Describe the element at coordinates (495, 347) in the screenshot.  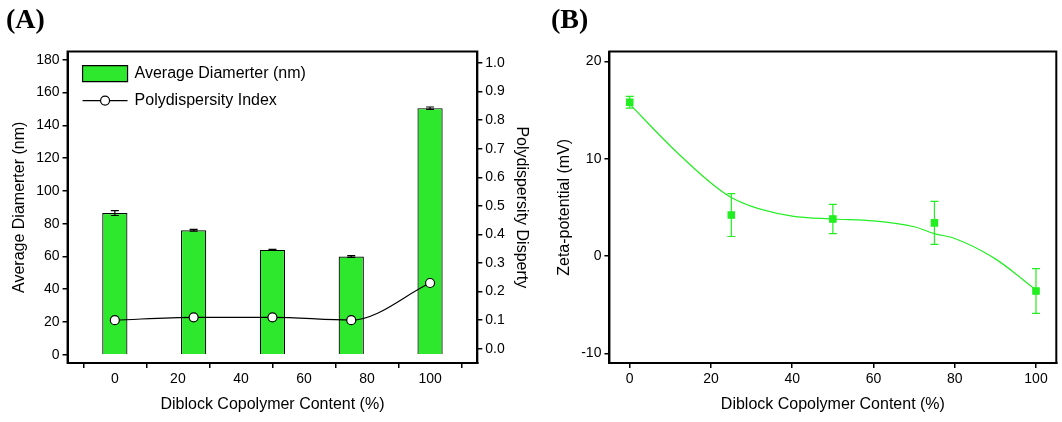
I see `y2-tick-label: 0.0` at that location.